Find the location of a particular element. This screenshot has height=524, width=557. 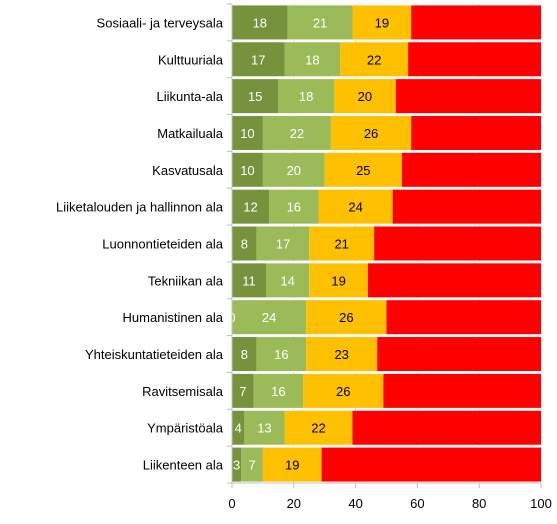

x-tick-label: 80 is located at coordinates (479, 503).